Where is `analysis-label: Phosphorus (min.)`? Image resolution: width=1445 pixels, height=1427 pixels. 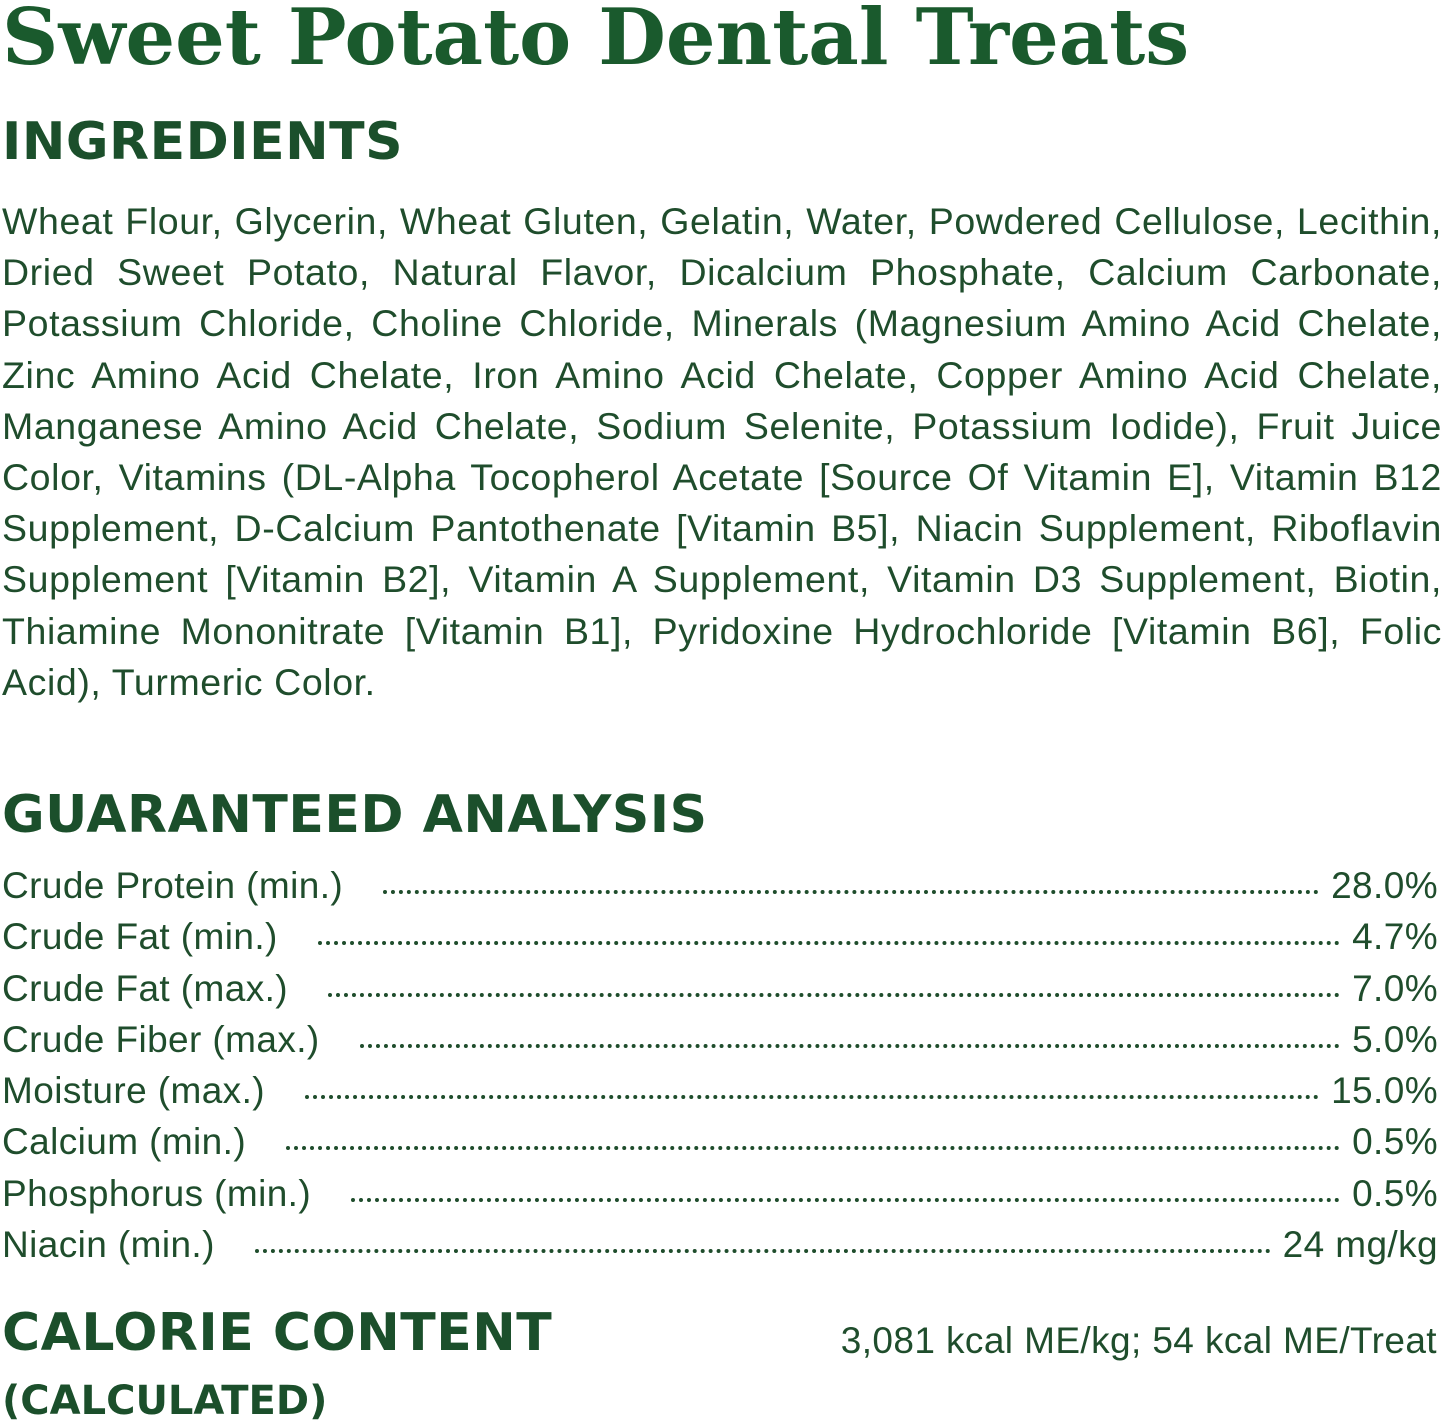 analysis-label: Phosphorus (min.) is located at coordinates (157, 1193).